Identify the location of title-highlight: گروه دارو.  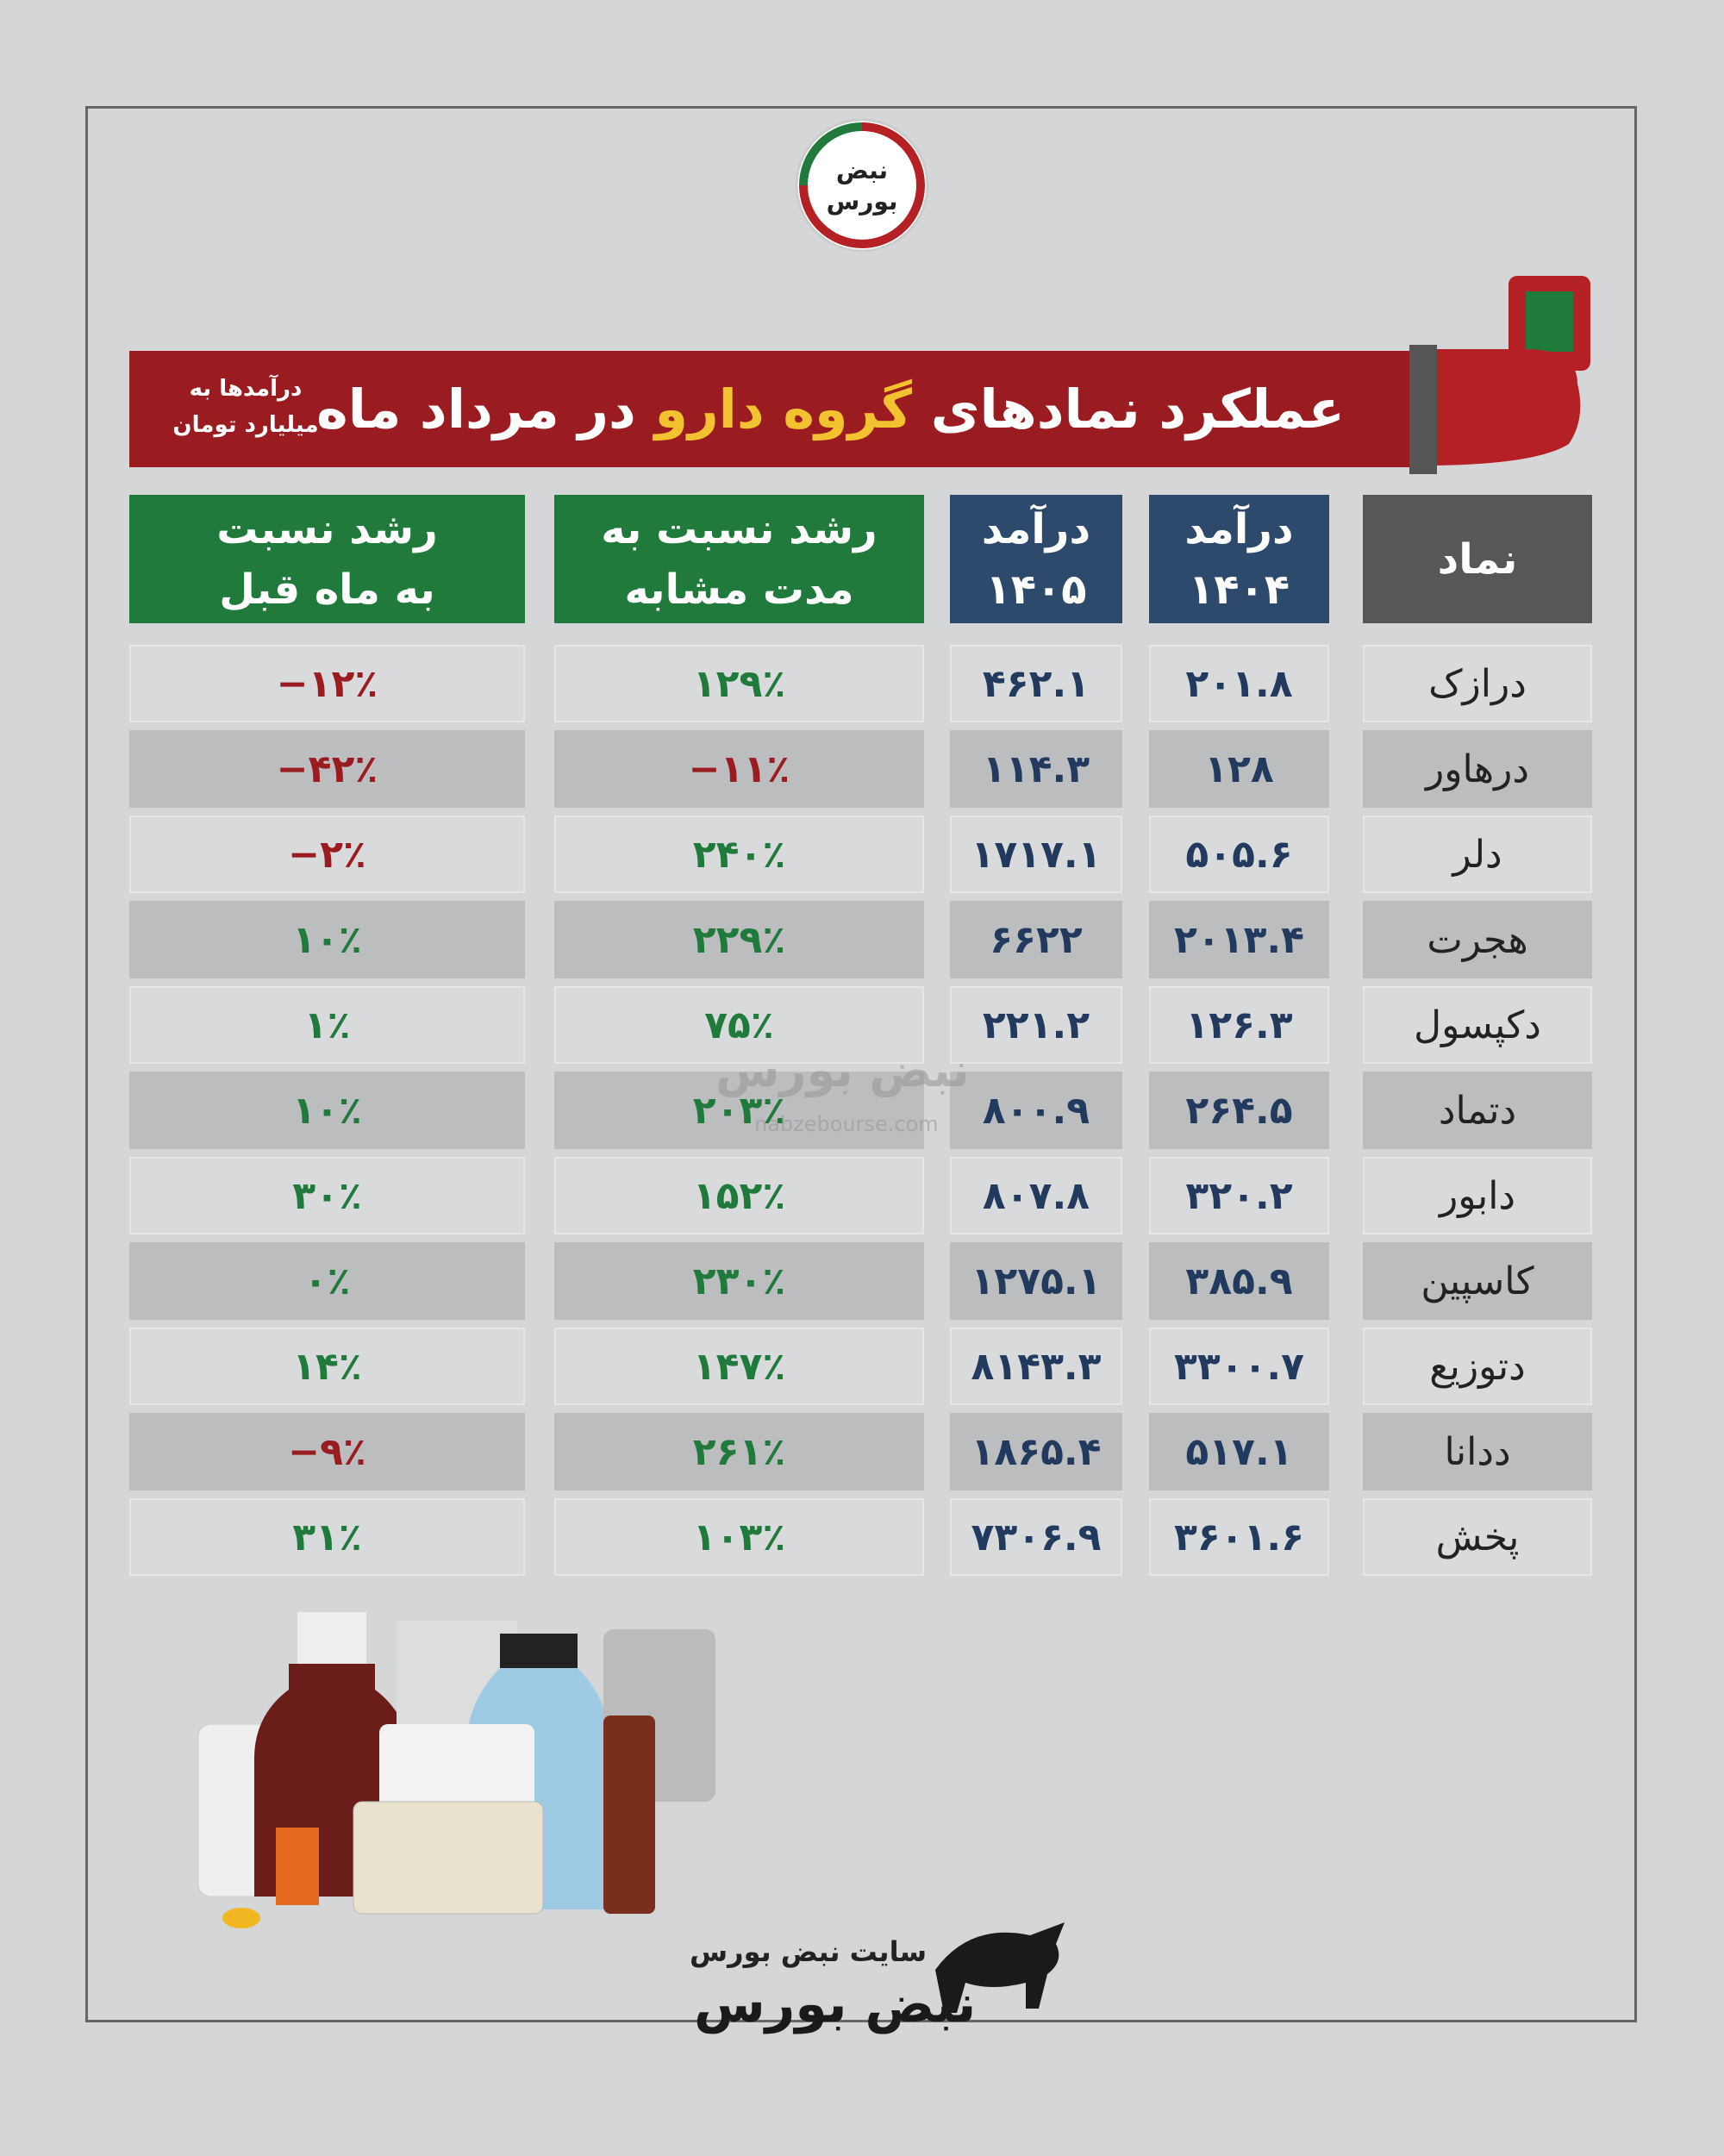
(783, 409).